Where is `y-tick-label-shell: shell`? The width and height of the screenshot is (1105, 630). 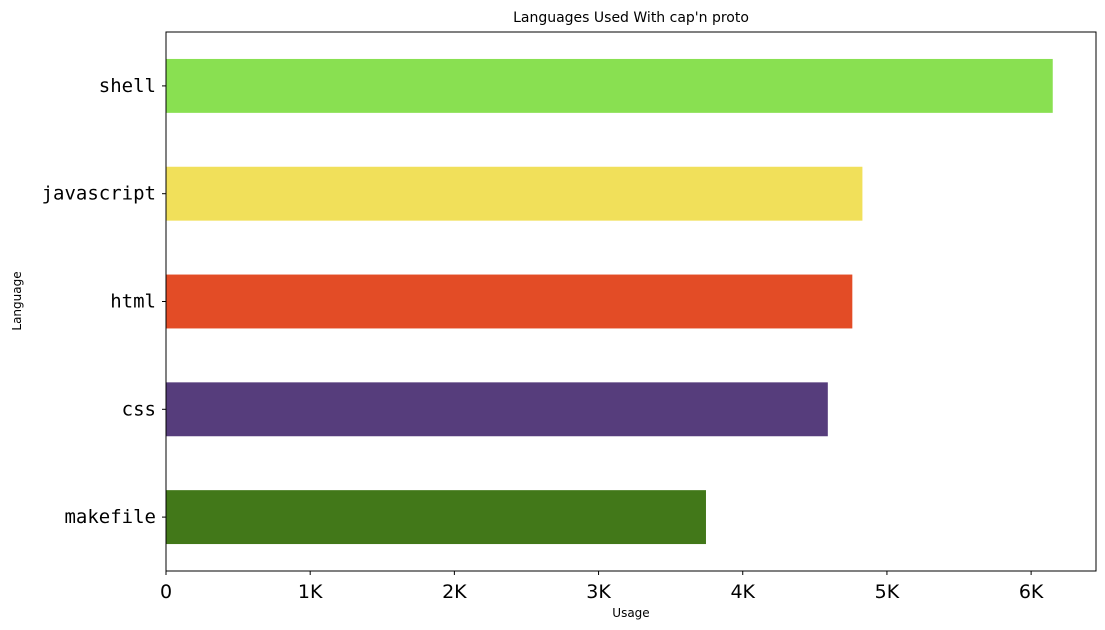 y-tick-label-shell: shell is located at coordinates (127, 86).